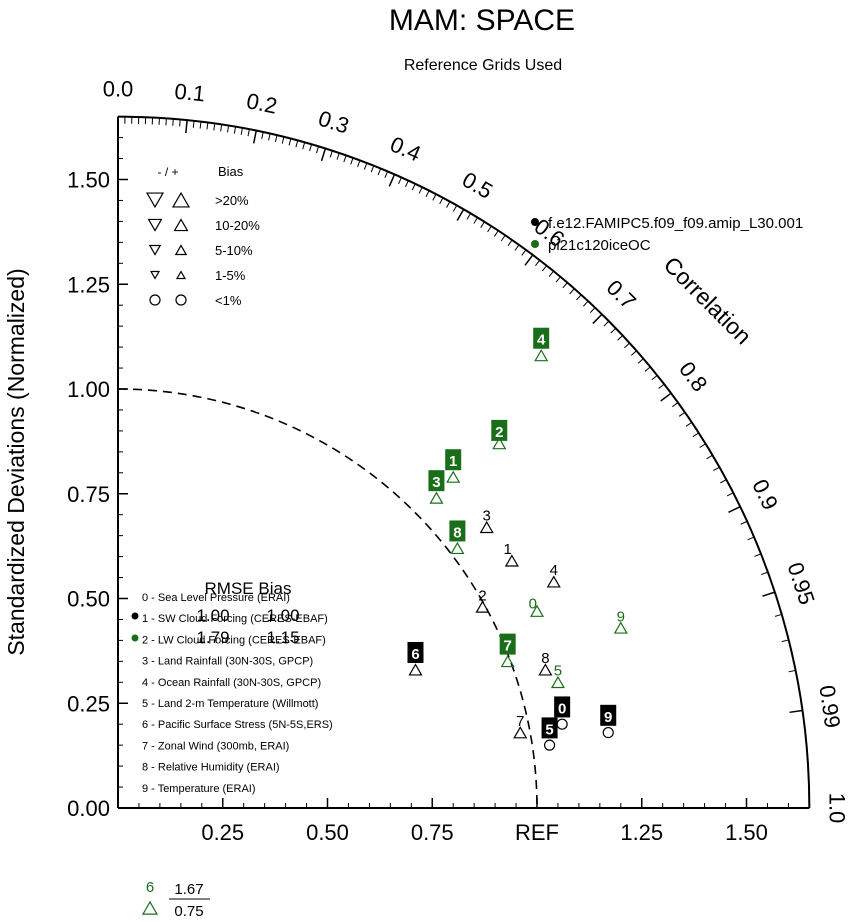  I want to click on variable-list-item: 2 - LW Cloud Forcing (CERES-EBAF), so click(234, 640).